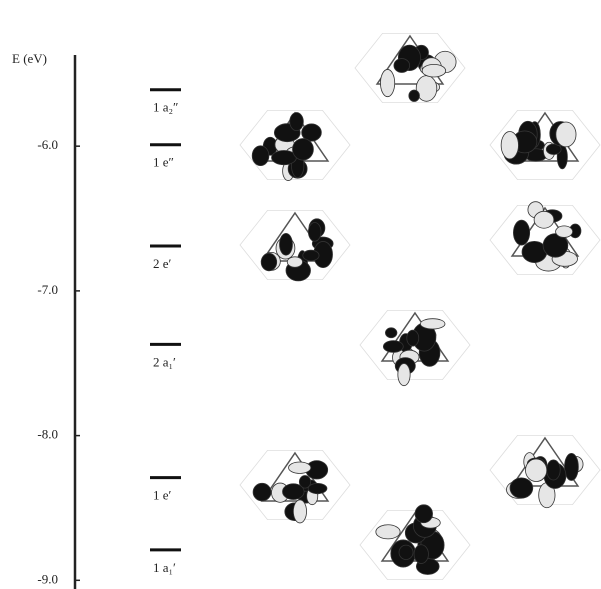 Image resolution: width=601 pixels, height=589 pixels. Describe the element at coordinates (164, 567) in the screenshot. I see `level-label: 1 a₁′` at that location.